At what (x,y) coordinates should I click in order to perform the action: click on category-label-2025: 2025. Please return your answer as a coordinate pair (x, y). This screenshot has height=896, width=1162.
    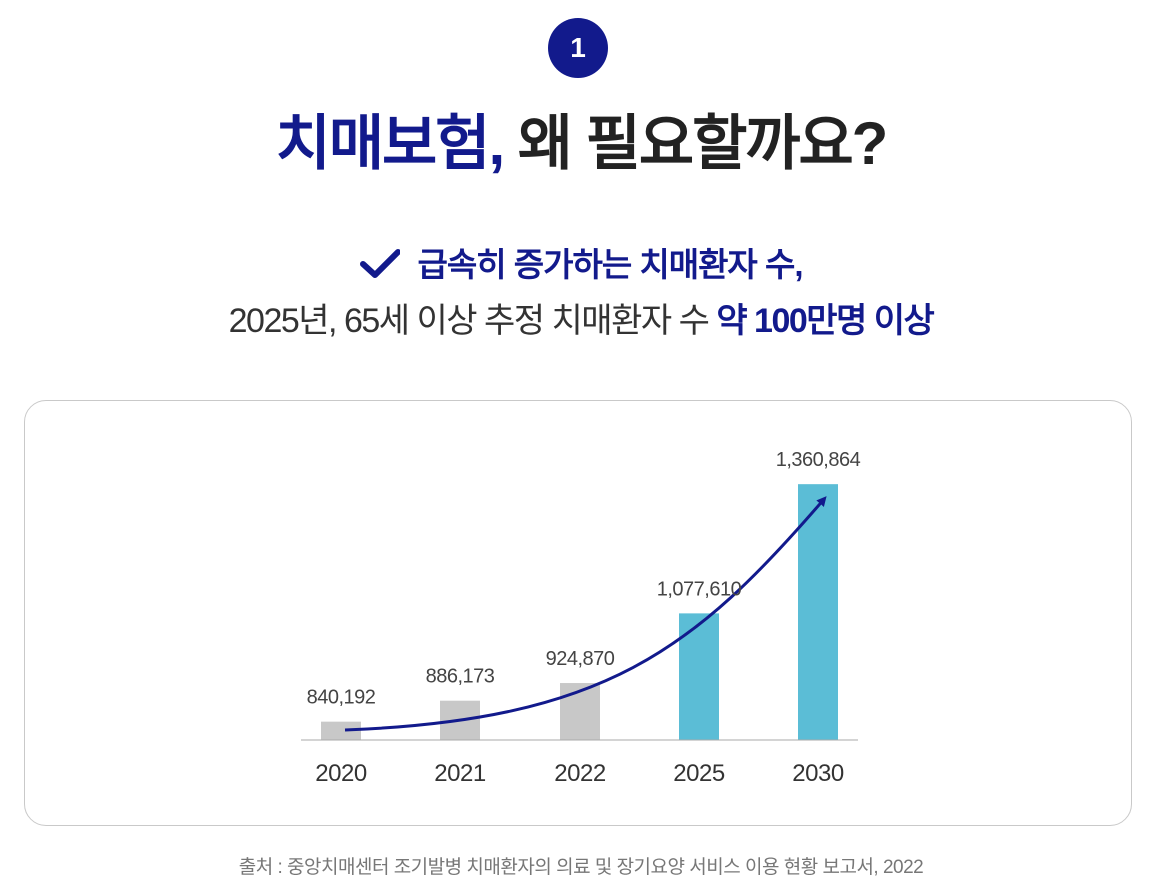
    Looking at the image, I should click on (699, 773).